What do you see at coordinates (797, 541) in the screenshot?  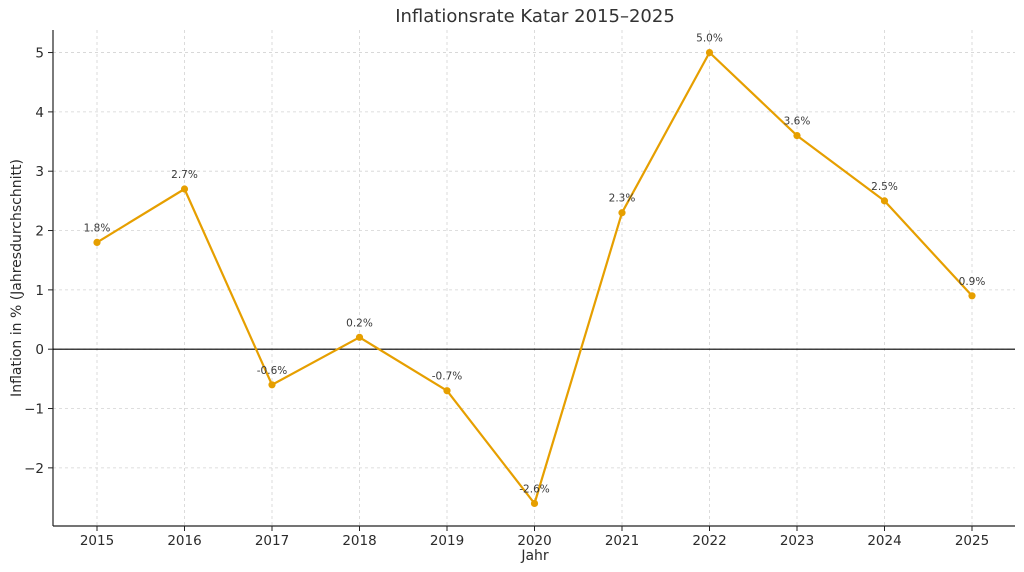 I see `x-tick-label: 2023` at bounding box center [797, 541].